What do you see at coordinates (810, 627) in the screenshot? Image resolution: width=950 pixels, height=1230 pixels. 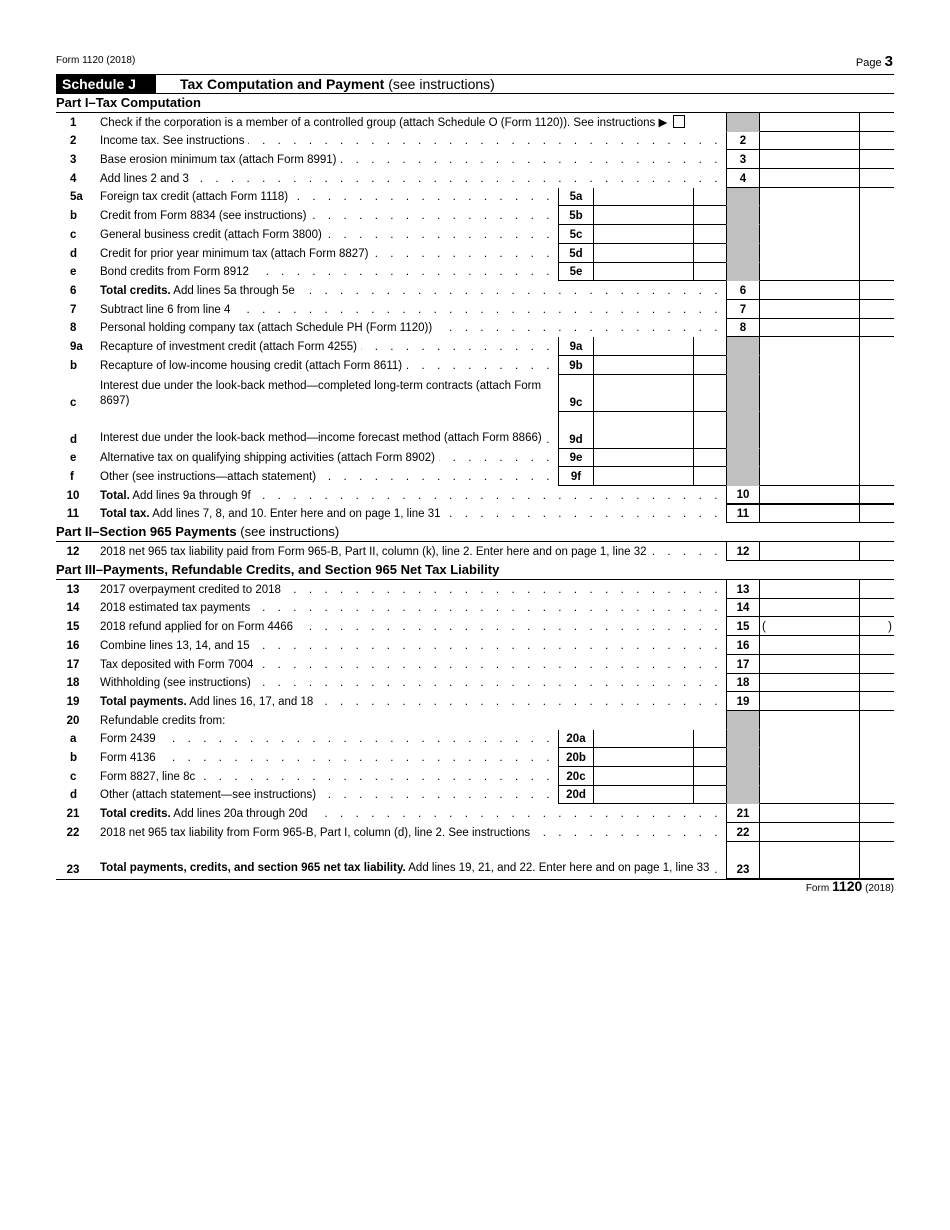 I see `amount-input: (` at bounding box center [810, 627].